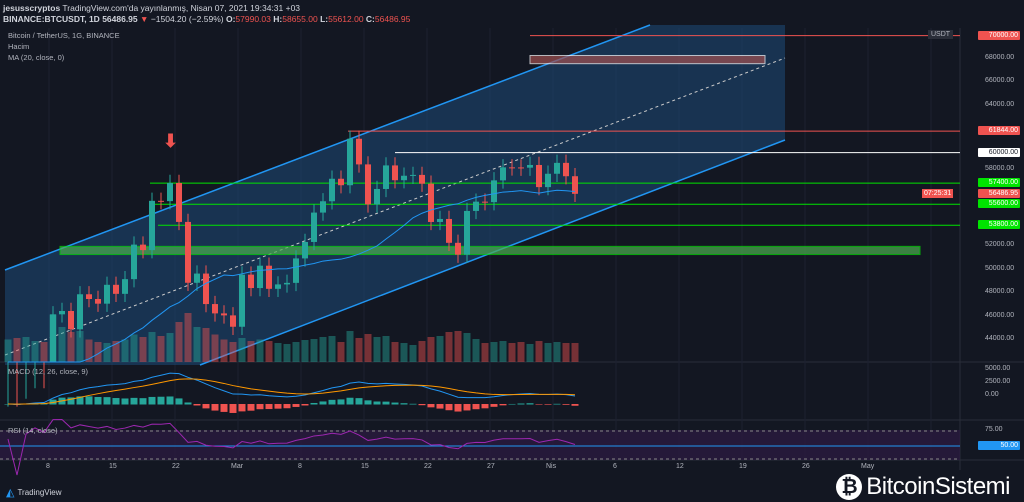  I want to click on bitcoin-icon: ₿, so click(849, 487).